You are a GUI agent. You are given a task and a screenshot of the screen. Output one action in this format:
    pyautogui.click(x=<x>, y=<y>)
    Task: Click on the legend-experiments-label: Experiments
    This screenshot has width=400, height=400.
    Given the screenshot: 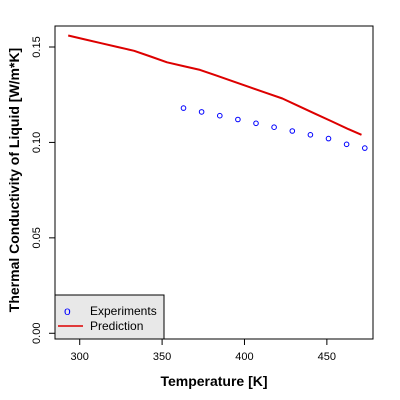 What is the action you would take?
    pyautogui.click(x=123, y=311)
    